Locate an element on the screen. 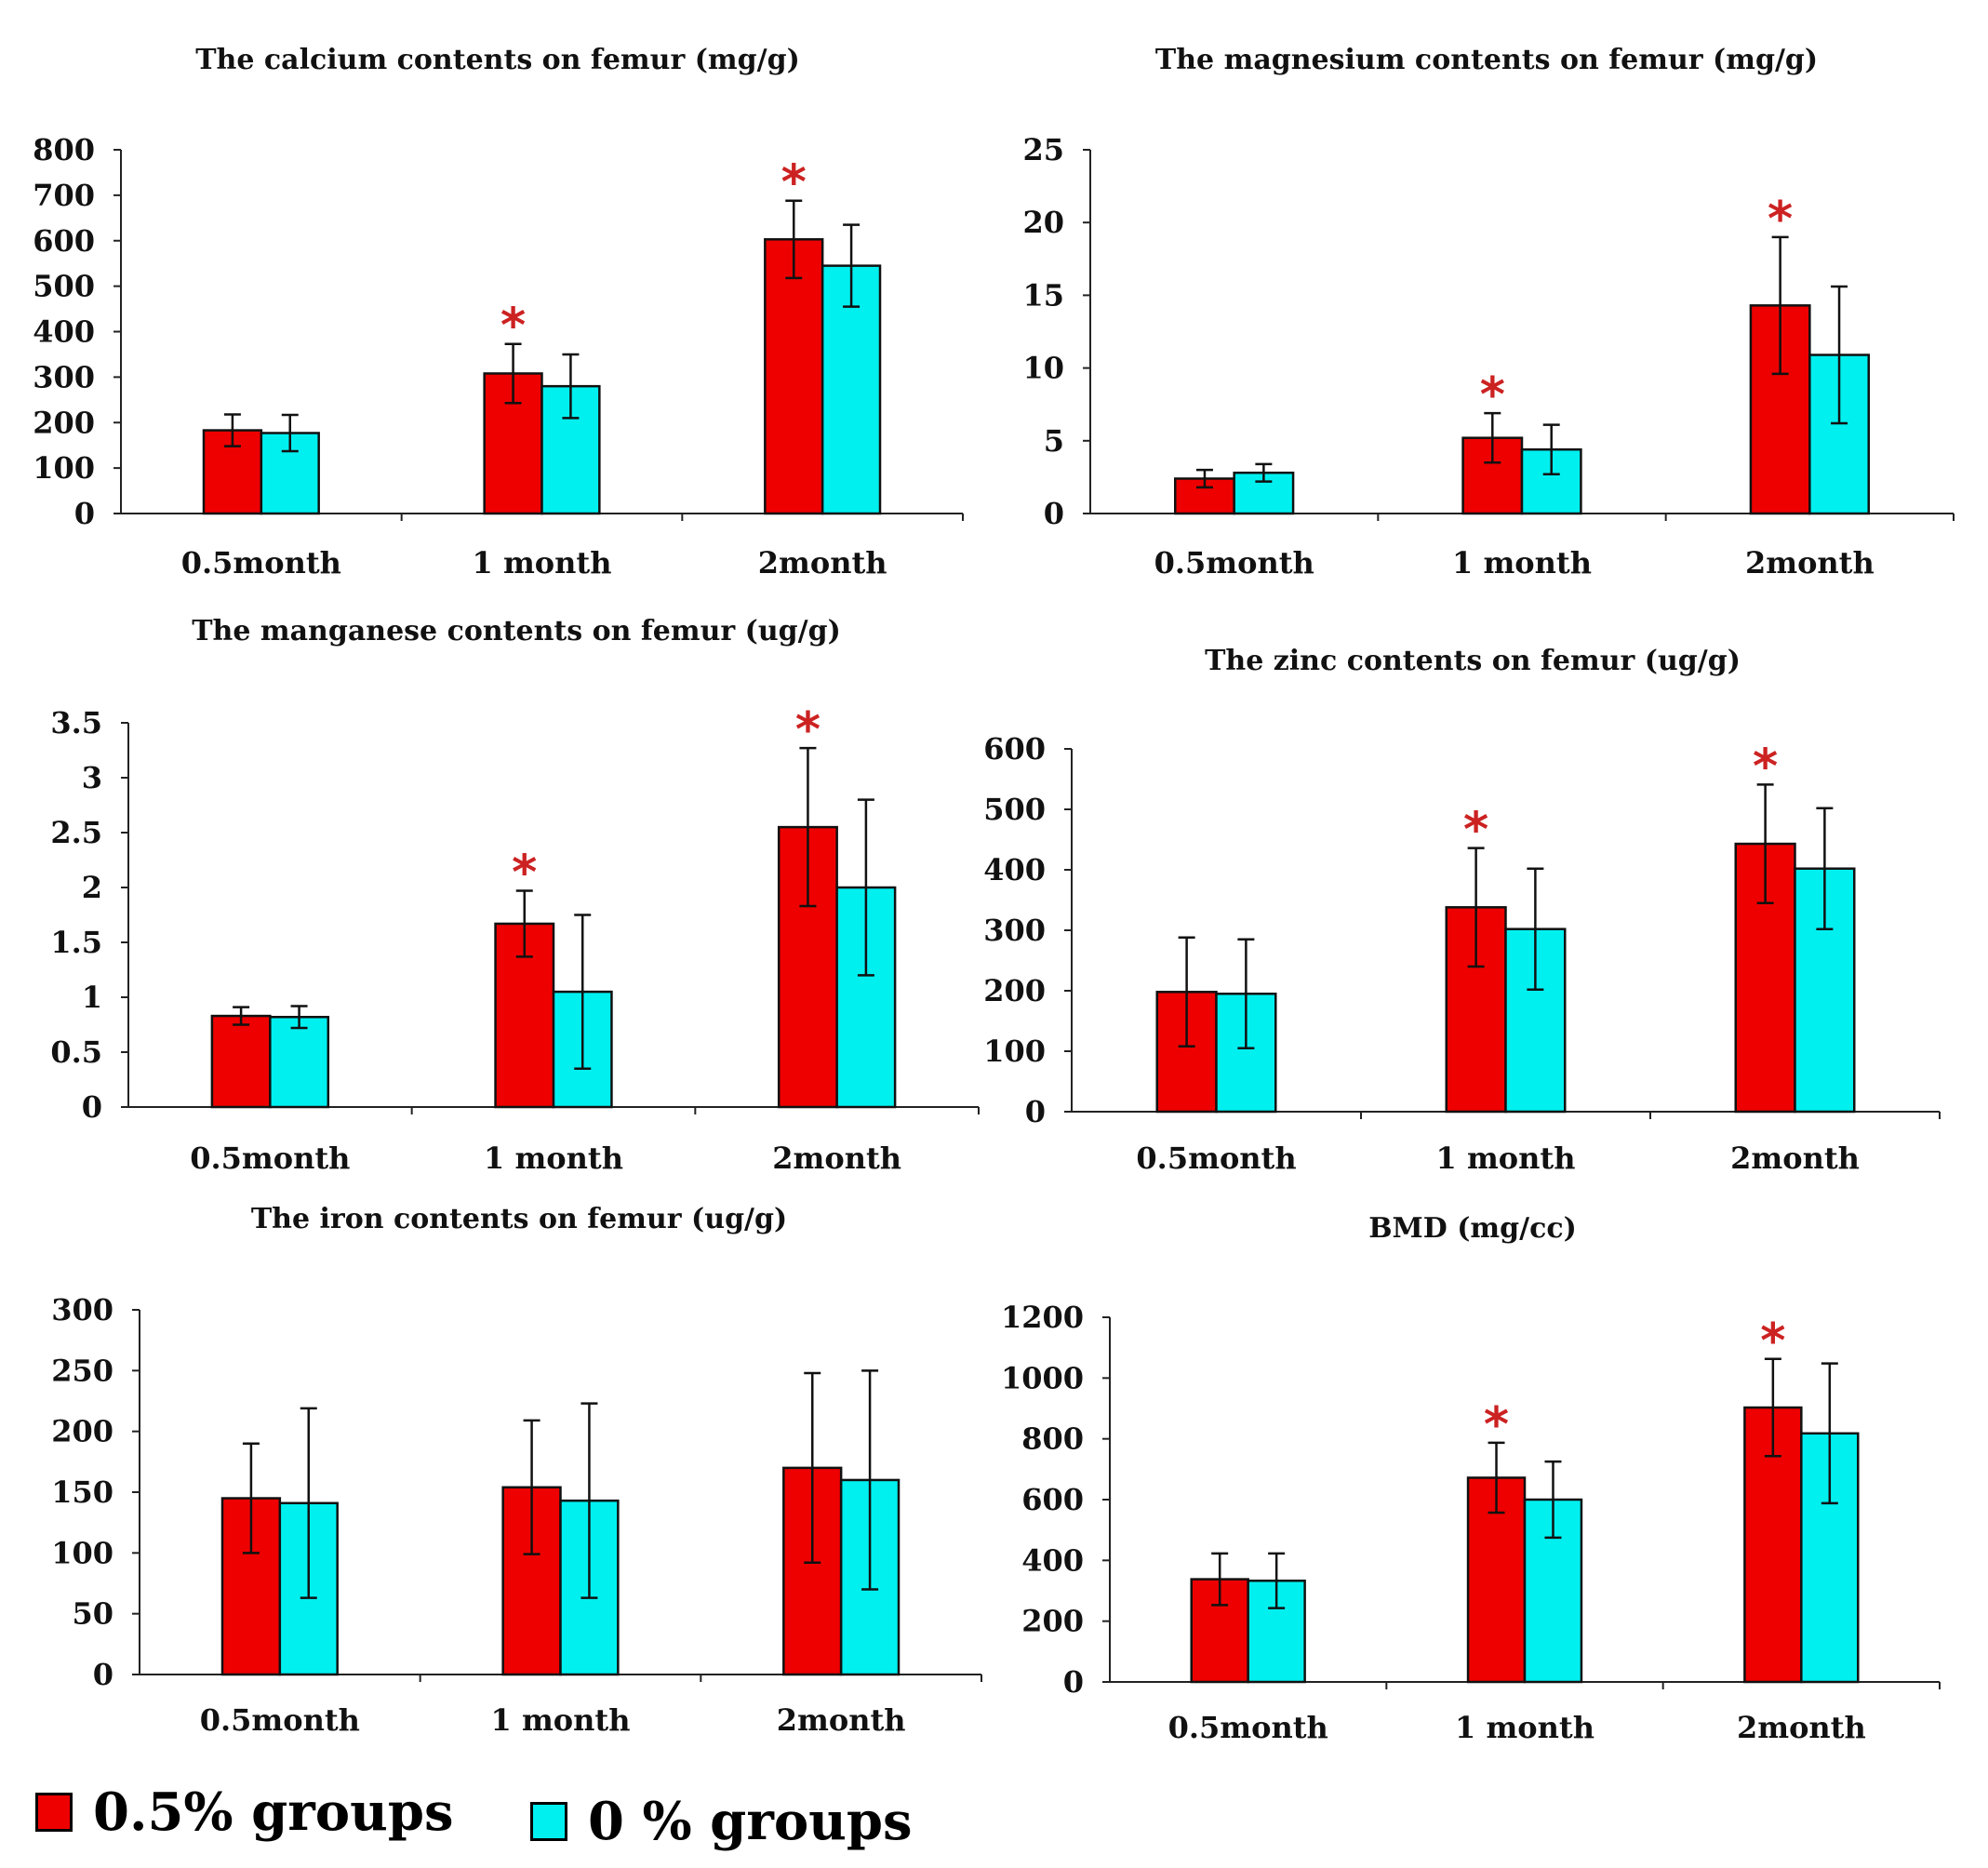  legend-label-0: 0 % groups is located at coordinates (751, 1821).